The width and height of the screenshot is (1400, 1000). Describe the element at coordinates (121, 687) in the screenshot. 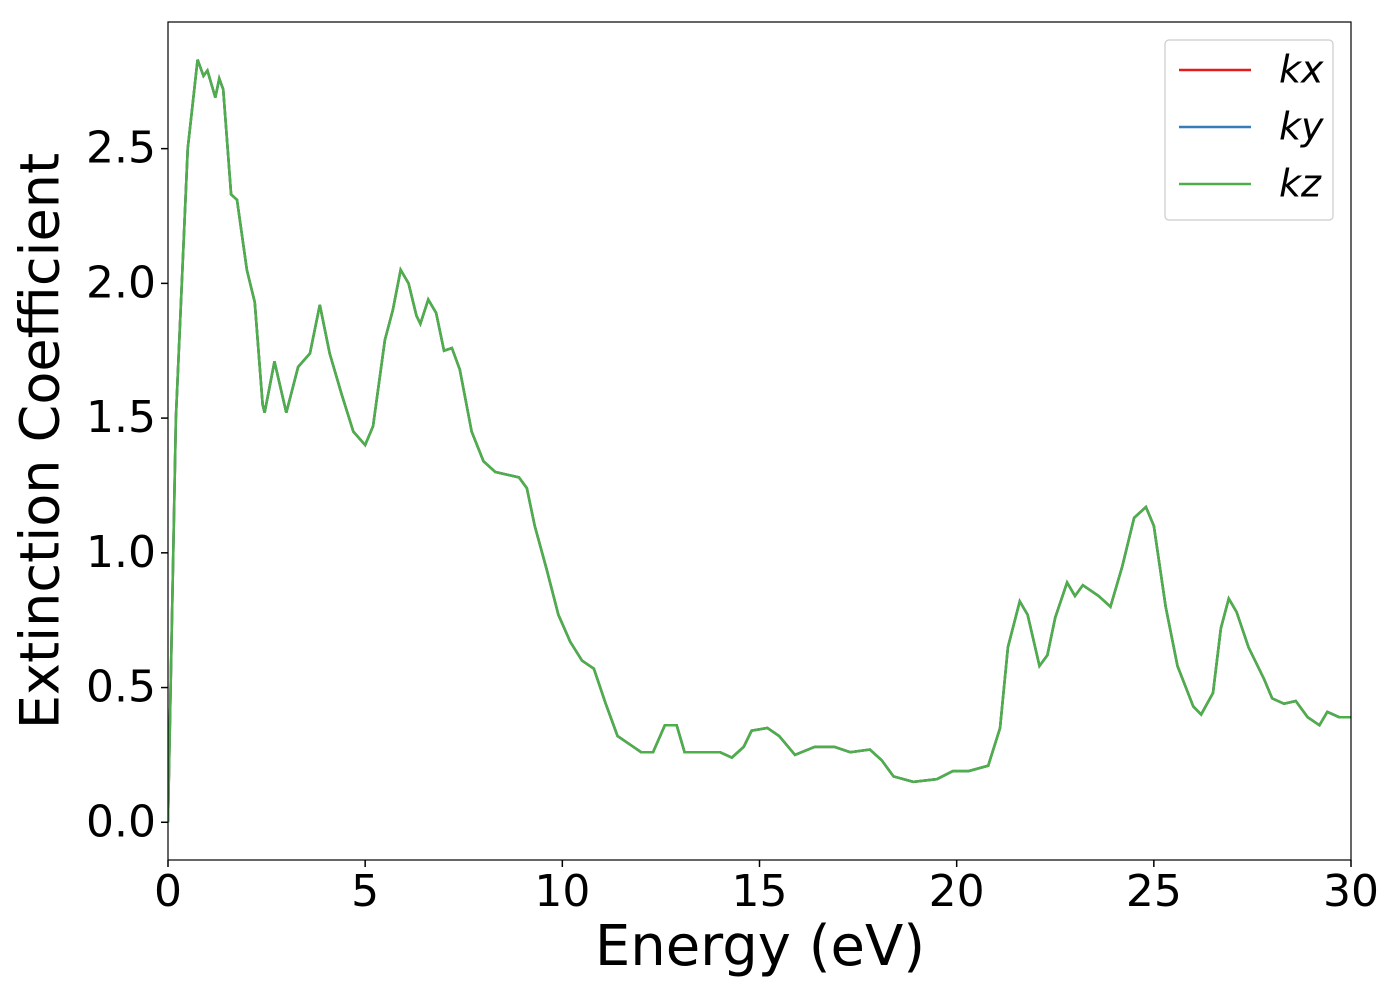

I see `y-tick-label: 0.5` at that location.